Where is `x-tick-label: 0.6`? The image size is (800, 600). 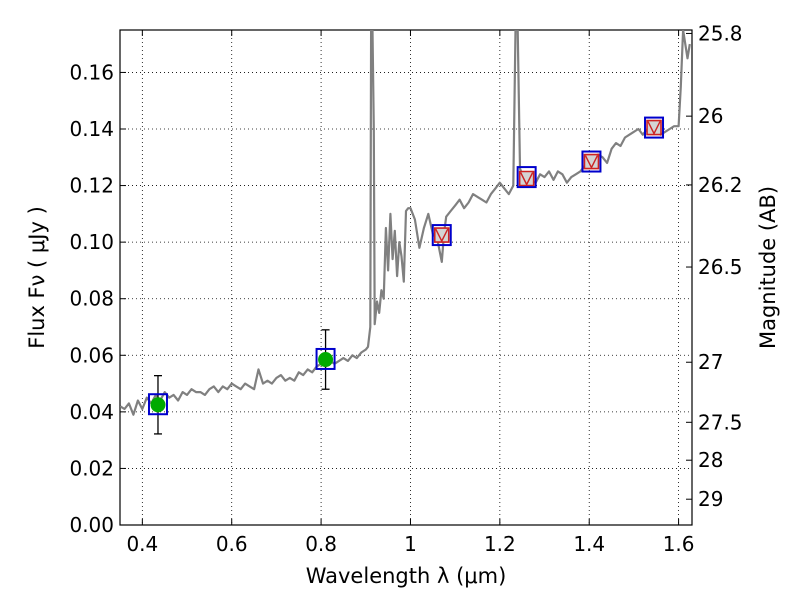
x-tick-label: 0.6 is located at coordinates (232, 544).